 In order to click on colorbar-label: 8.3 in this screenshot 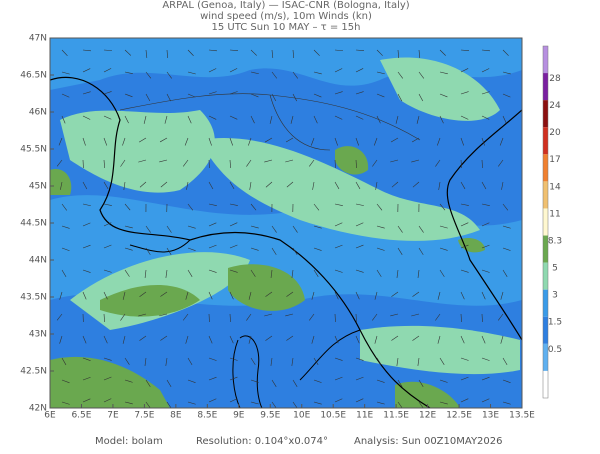, I will do `click(555, 241)`.